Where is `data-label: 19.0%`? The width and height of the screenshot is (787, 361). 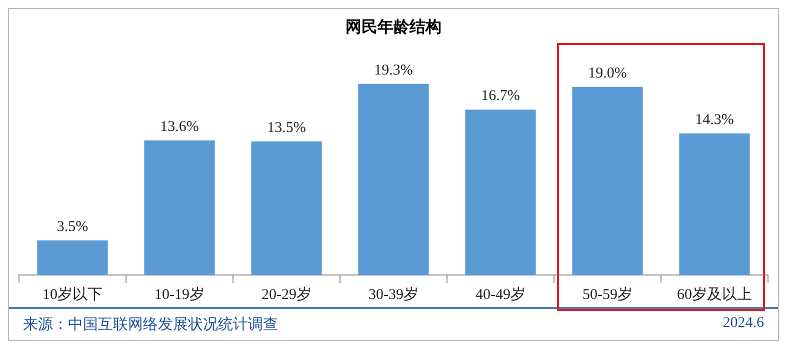
data-label: 19.0% is located at coordinates (607, 73).